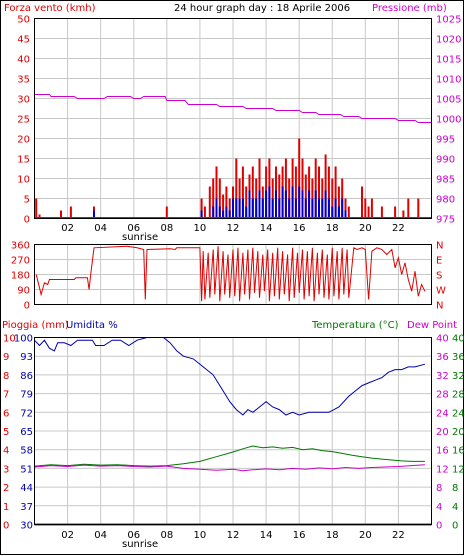 This screenshot has height=556, width=465. What do you see at coordinates (92, 325) in the screenshot?
I see `humidity-axis-label: Umidita %` at bounding box center [92, 325].